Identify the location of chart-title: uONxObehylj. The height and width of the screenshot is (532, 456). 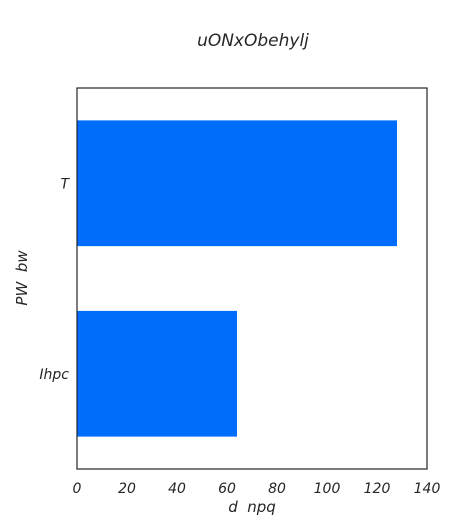
(253, 41).